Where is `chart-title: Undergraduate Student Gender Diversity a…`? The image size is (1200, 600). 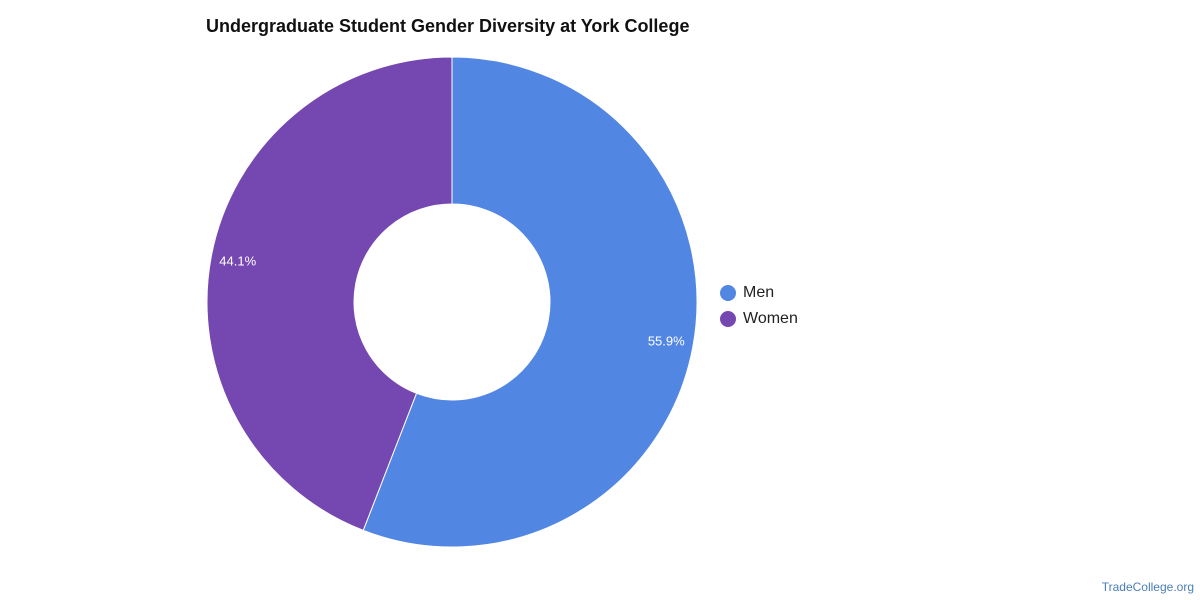
chart-title: Undergraduate Student Gender Diversity a… is located at coordinates (448, 26).